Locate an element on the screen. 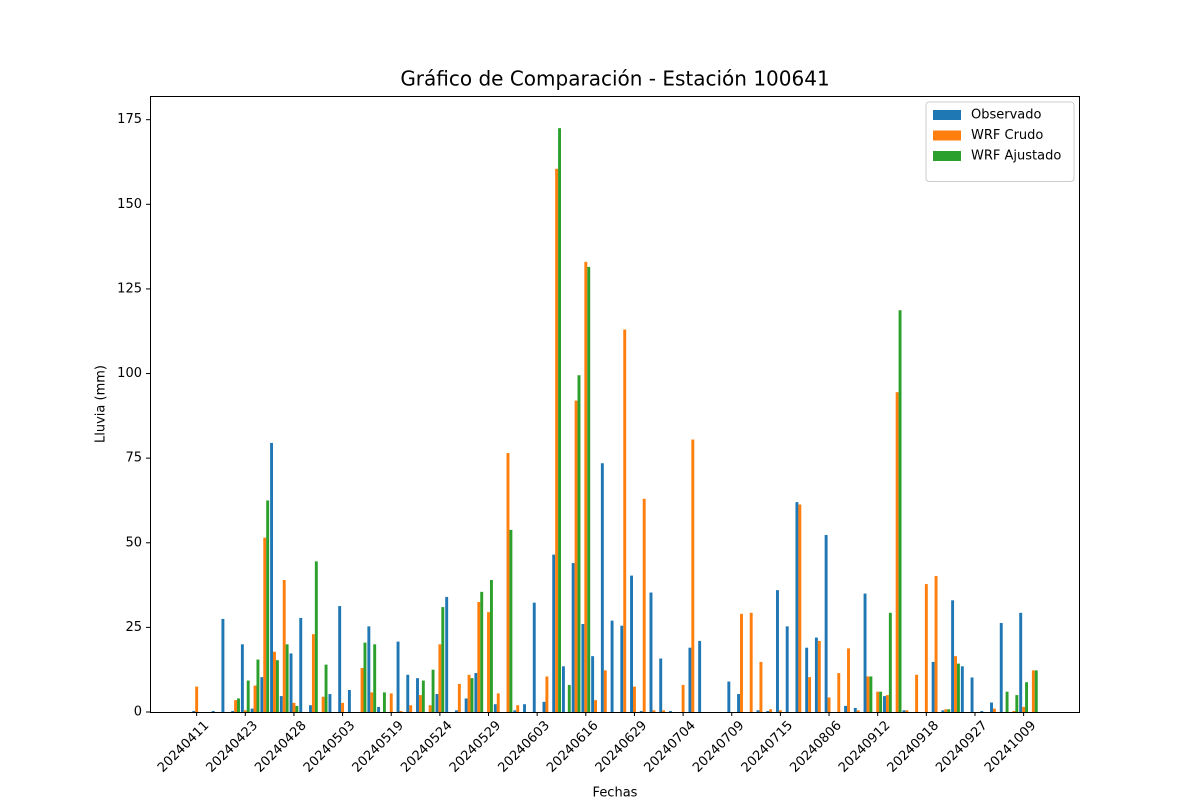 Image resolution: width=1200 pixels, height=800 pixels. y-tick-label: 125 is located at coordinates (129, 288).